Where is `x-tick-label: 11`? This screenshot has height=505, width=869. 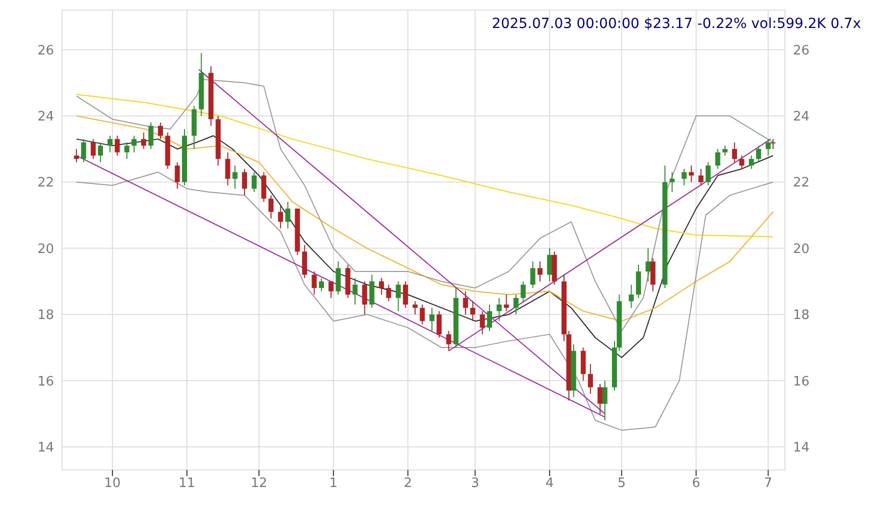 x-tick-label: 11 is located at coordinates (187, 484).